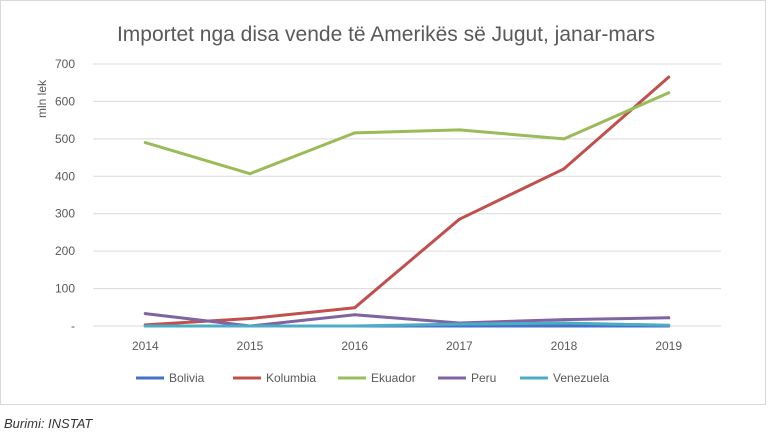 Image resolution: width=768 pixels, height=442 pixels. What do you see at coordinates (65, 214) in the screenshot?
I see `y-tick-label: 300` at bounding box center [65, 214].